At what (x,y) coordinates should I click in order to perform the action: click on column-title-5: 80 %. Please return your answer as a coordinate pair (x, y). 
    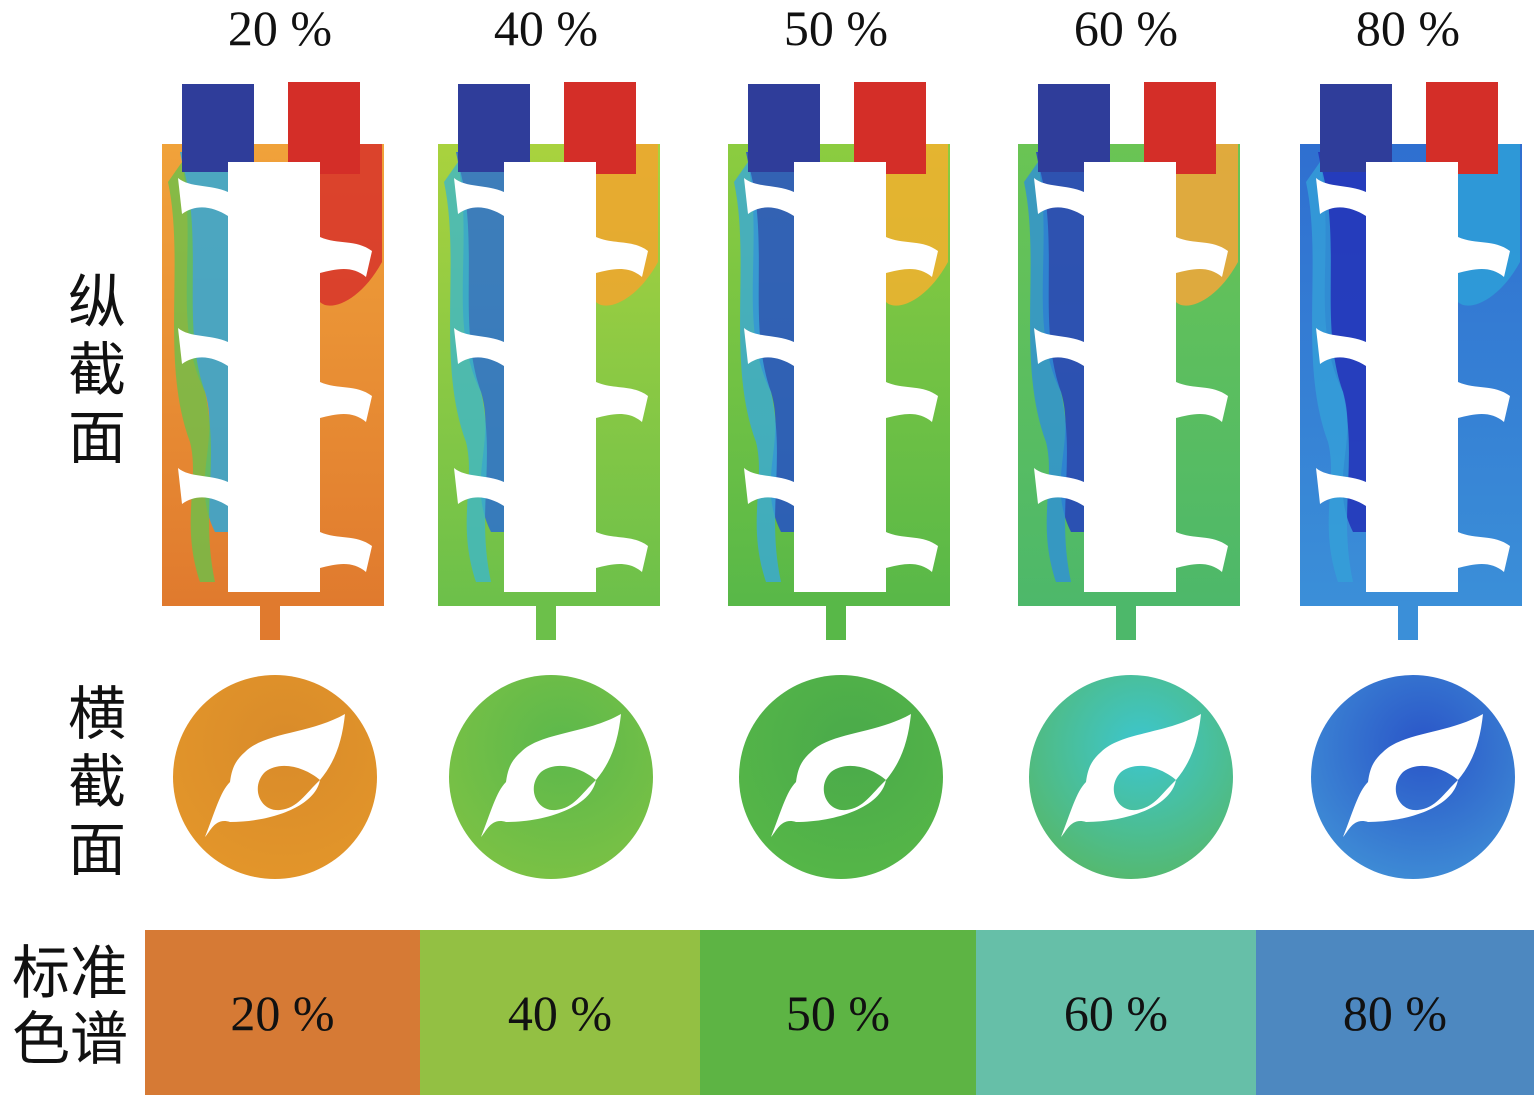
    Looking at the image, I should click on (1408, 28).